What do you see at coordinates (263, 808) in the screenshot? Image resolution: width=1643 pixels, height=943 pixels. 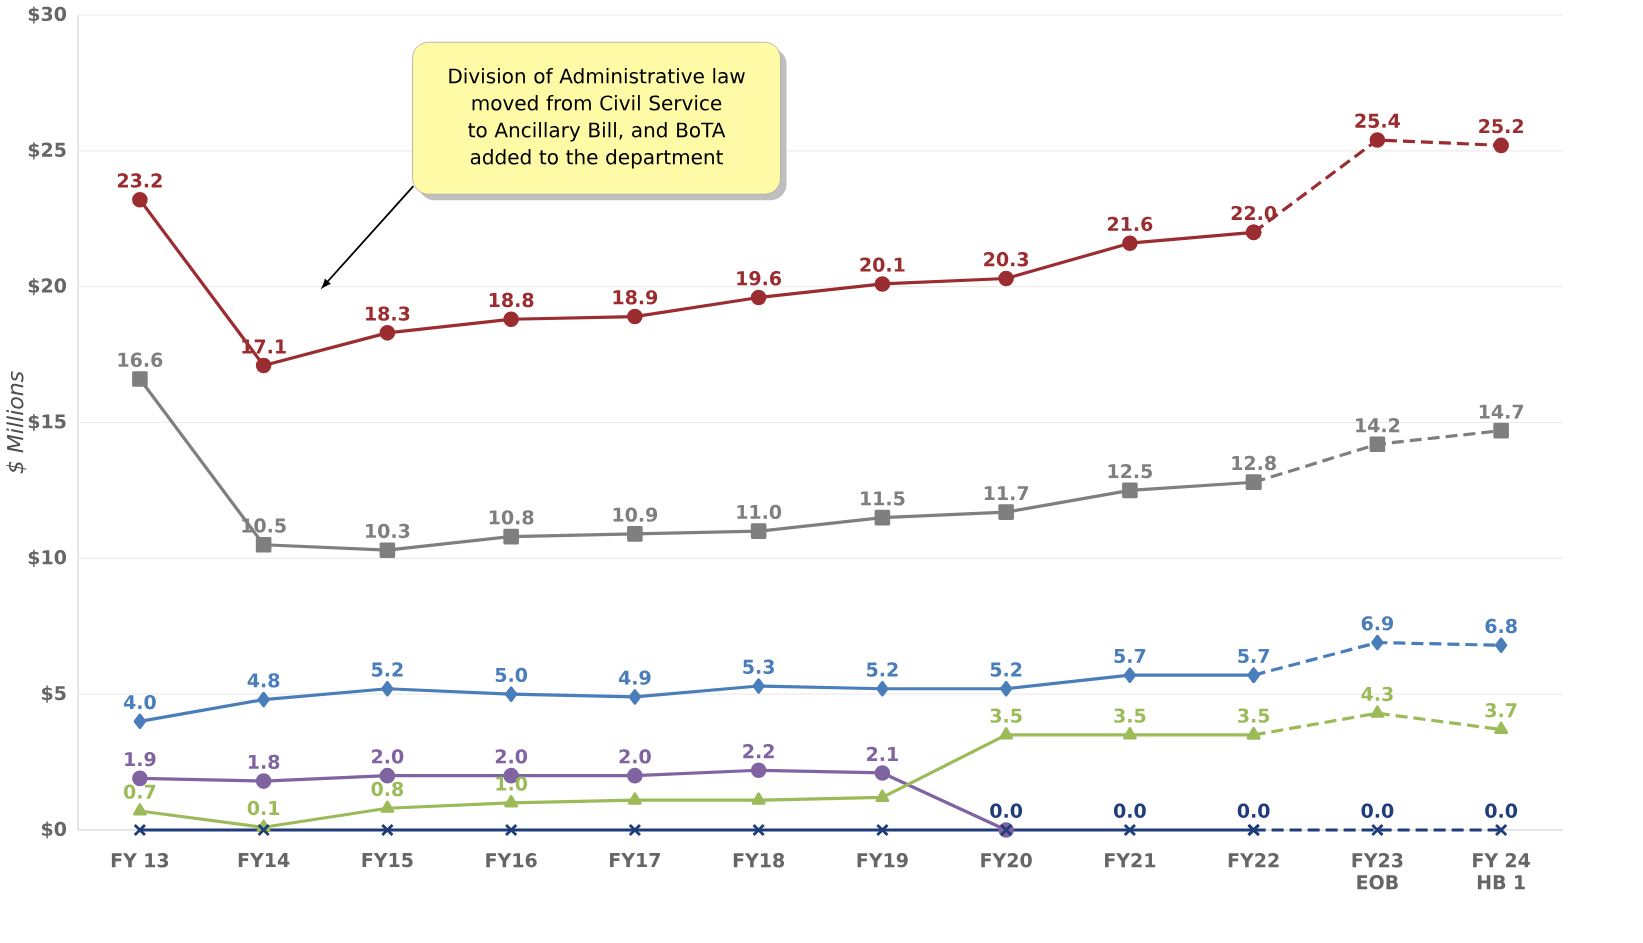 I see `data-label: 0.1` at bounding box center [263, 808].